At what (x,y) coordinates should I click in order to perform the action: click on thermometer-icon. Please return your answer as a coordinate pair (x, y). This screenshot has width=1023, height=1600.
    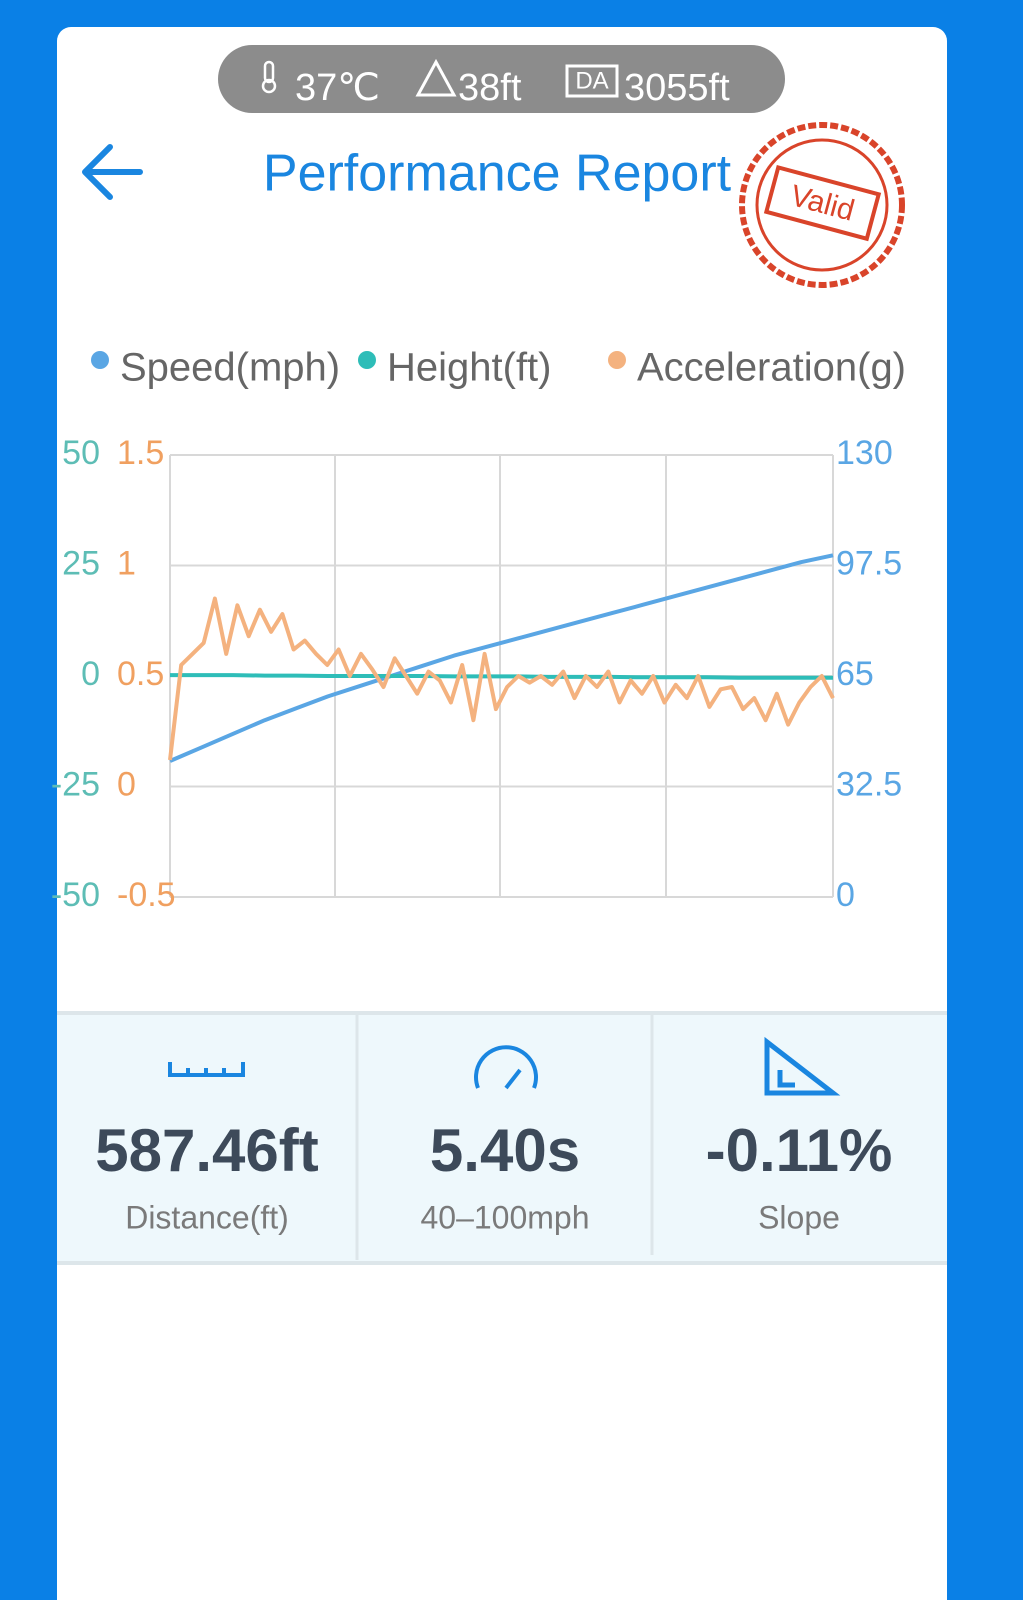
    Looking at the image, I should click on (269, 77).